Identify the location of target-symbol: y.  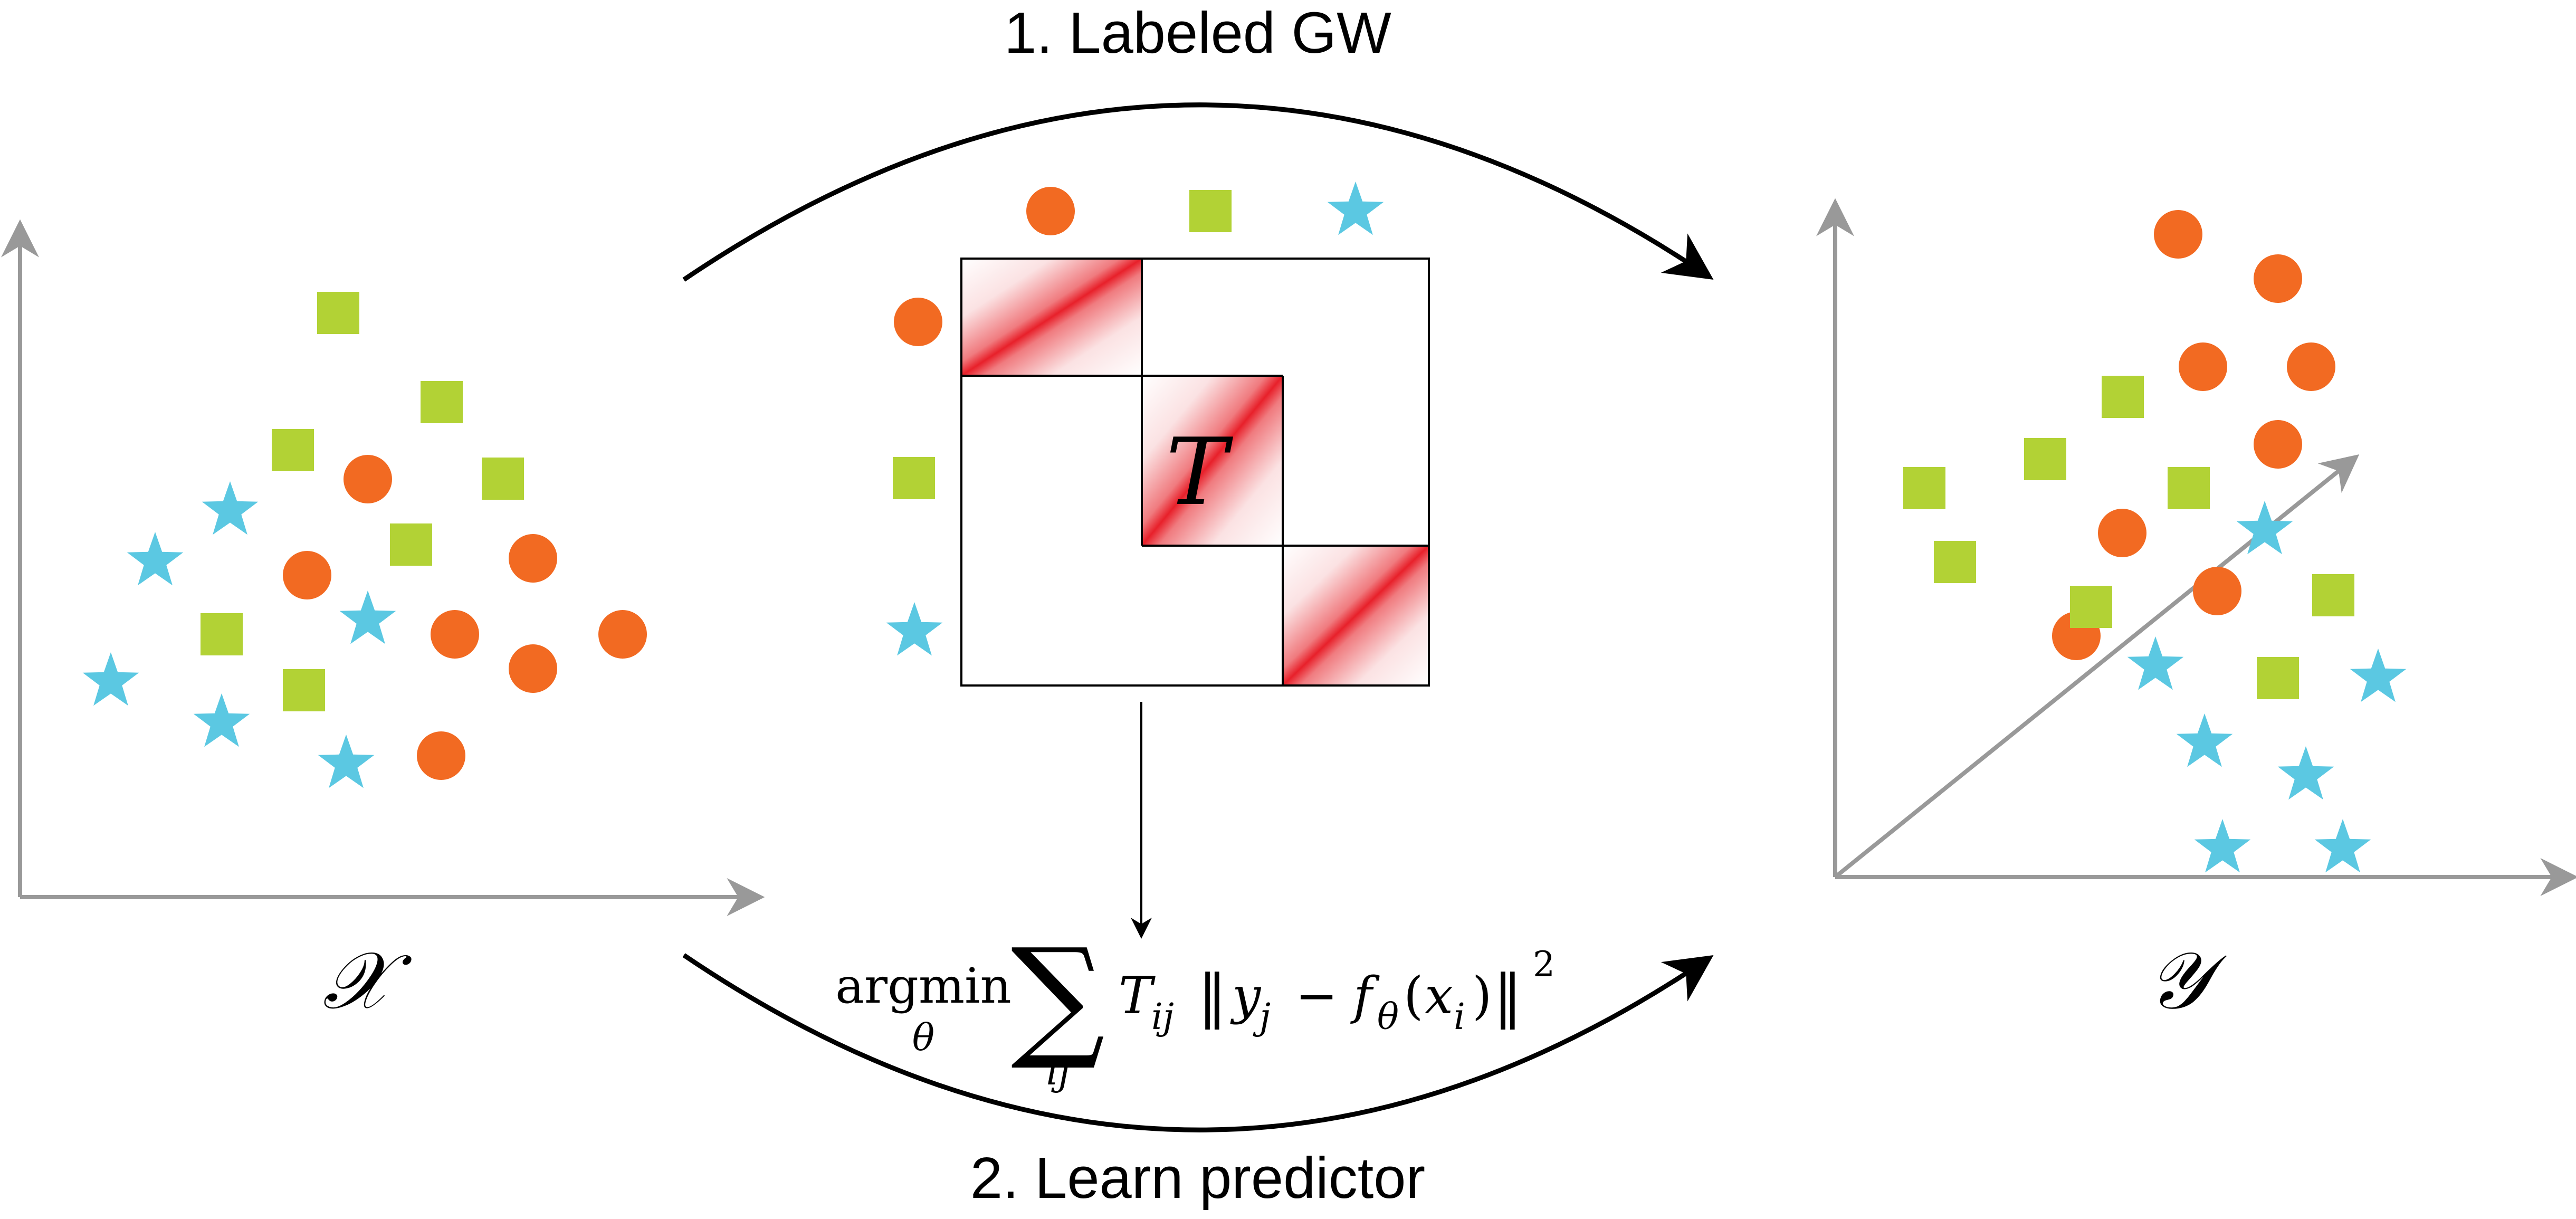
(1246, 995).